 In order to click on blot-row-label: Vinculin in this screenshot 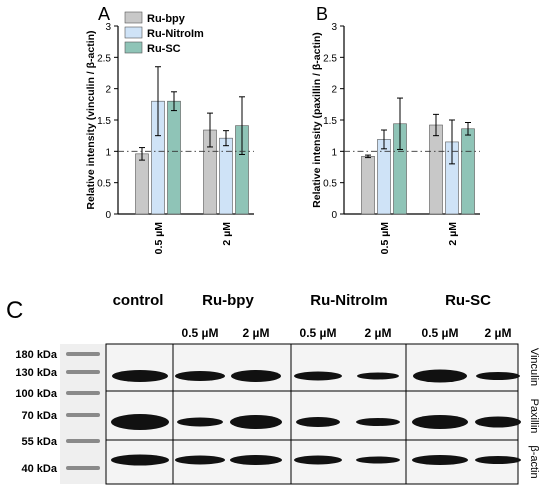, I will do `click(534, 367)`.